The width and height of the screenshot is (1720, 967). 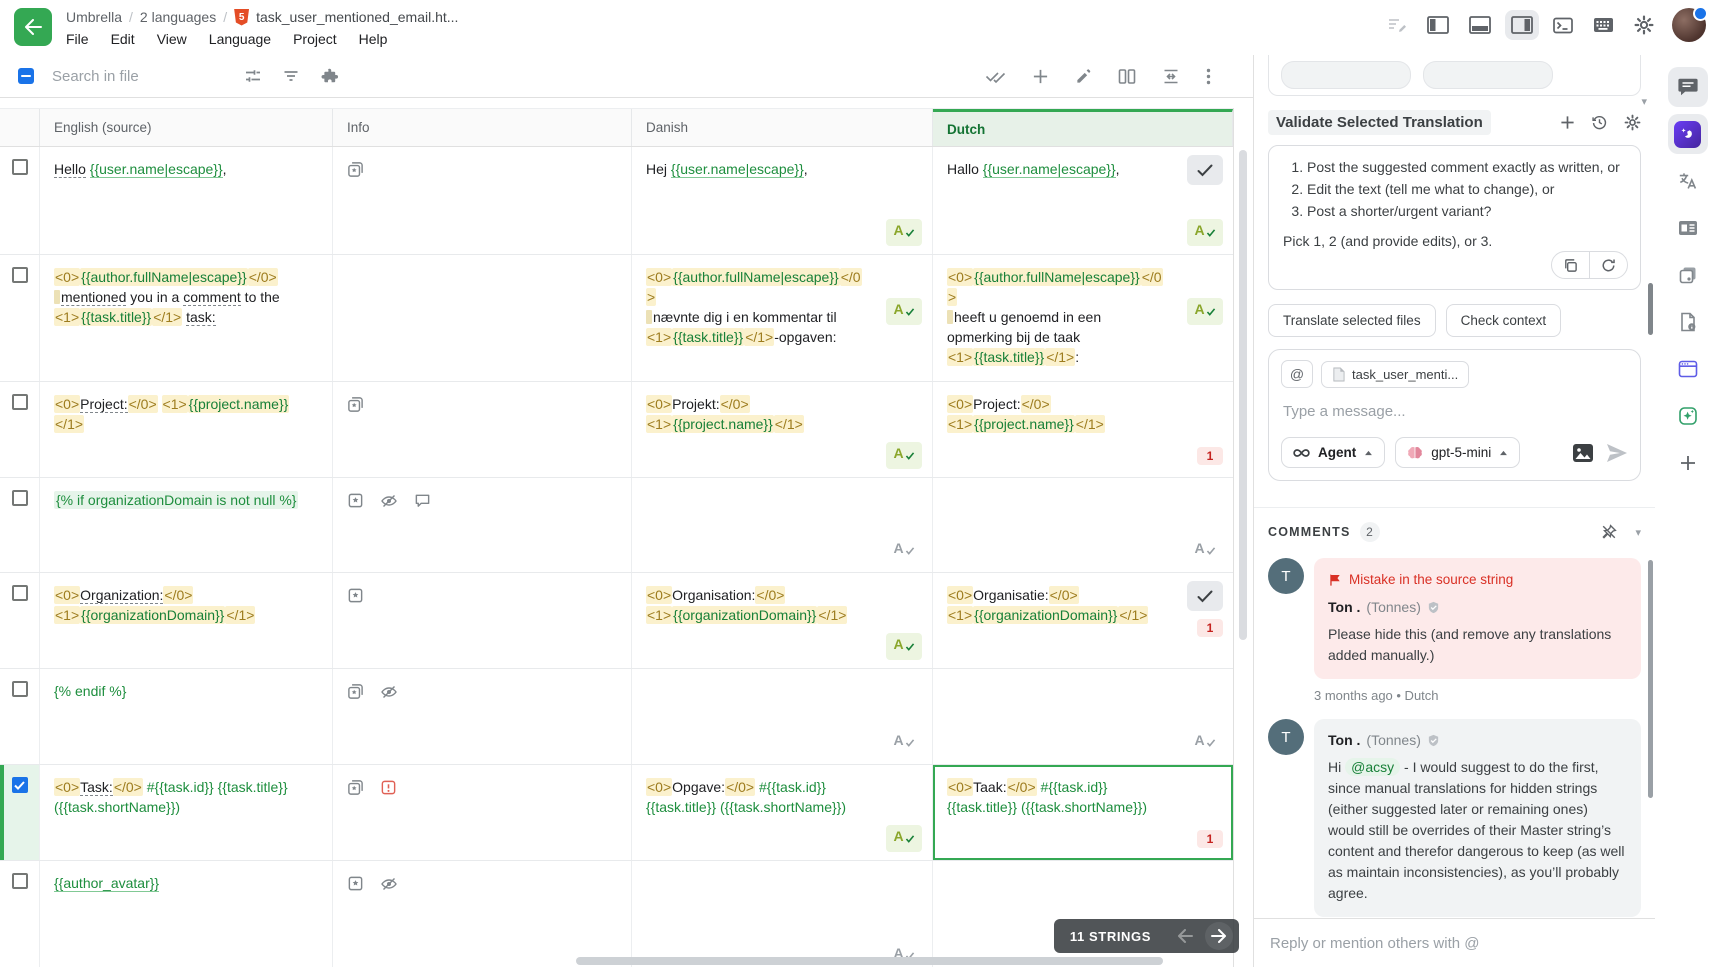 What do you see at coordinates (373, 39) in the screenshot?
I see `menu-help: Help` at bounding box center [373, 39].